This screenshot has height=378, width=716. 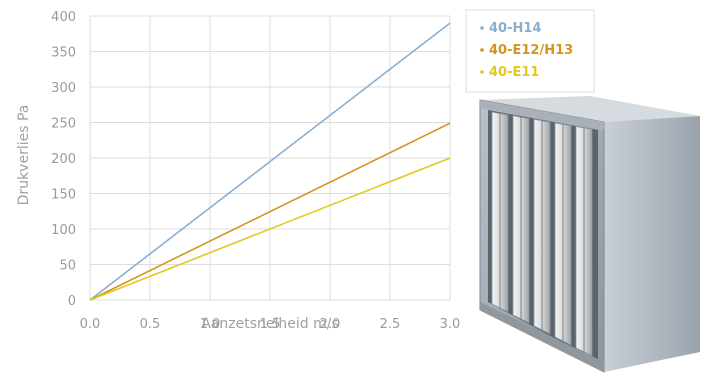 What do you see at coordinates (63, 53) in the screenshot?
I see `y-tick-label: 350` at bounding box center [63, 53].